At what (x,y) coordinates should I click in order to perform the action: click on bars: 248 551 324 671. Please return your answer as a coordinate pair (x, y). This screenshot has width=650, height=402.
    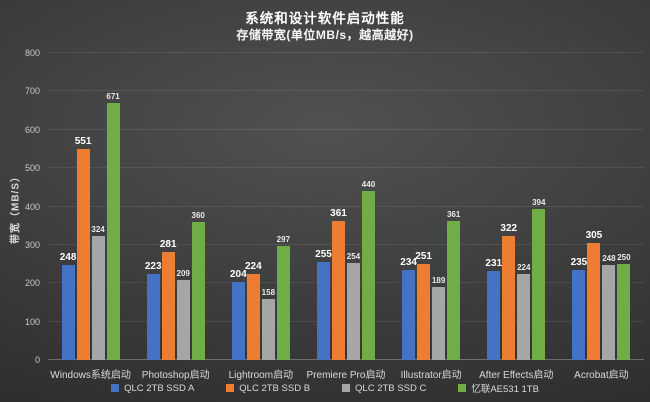
    Looking at the image, I should click on (90, 206).